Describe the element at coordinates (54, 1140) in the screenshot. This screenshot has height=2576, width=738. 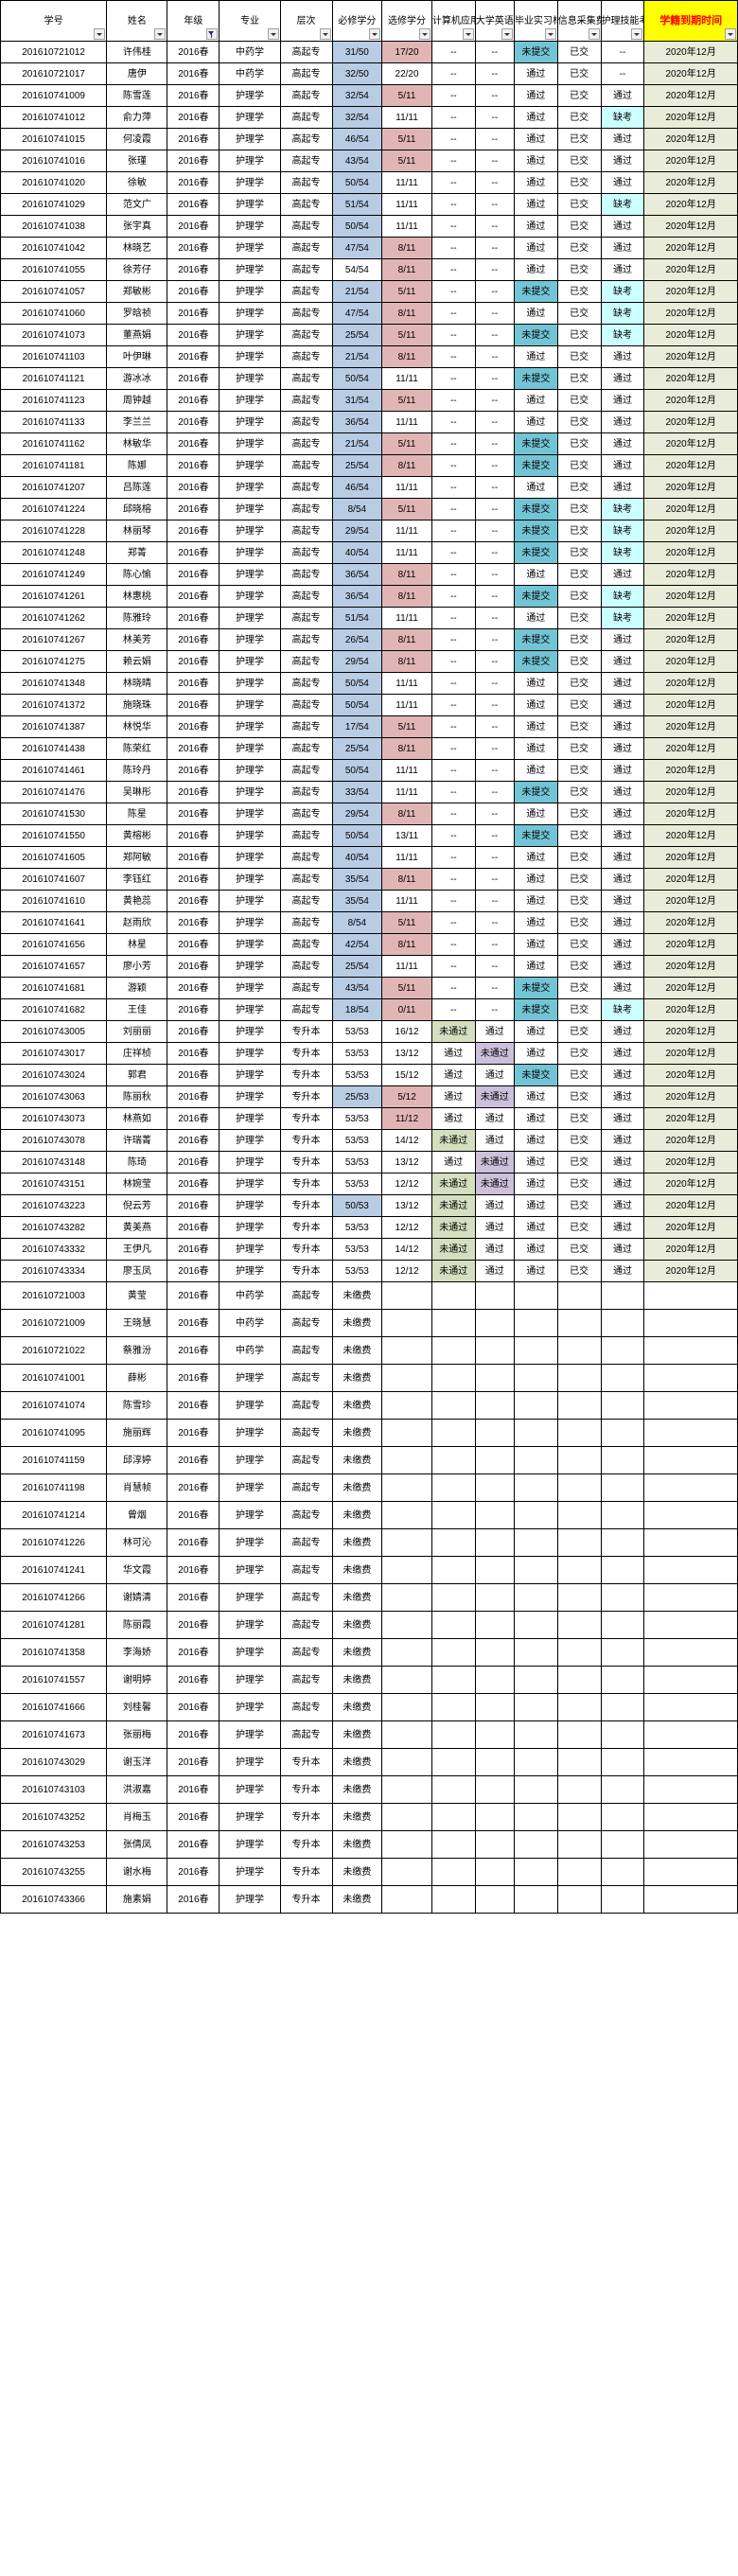
I see `cell-sid: 201610743078` at that location.